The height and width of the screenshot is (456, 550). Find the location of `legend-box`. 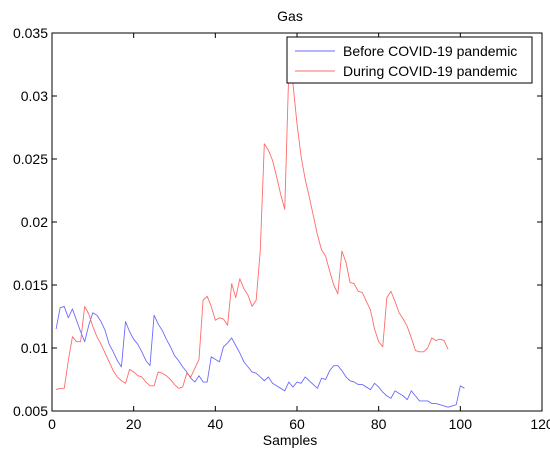

legend-box is located at coordinates (409, 60).